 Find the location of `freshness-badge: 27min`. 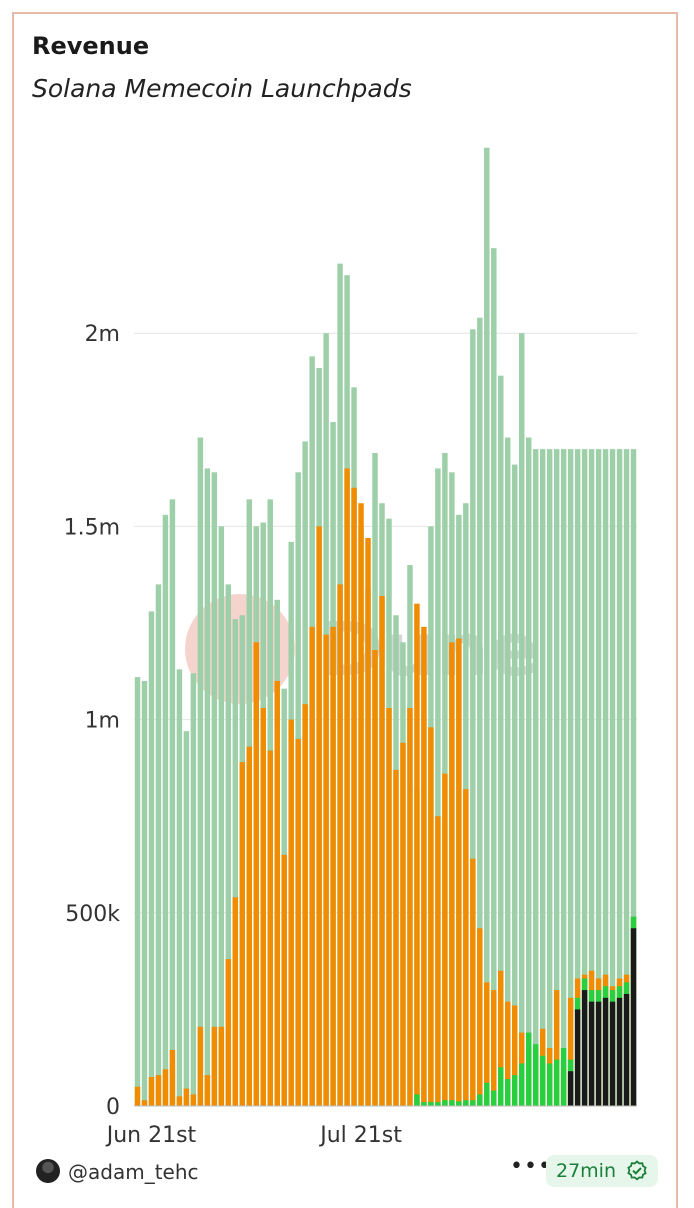

freshness-badge: 27min is located at coordinates (602, 1171).